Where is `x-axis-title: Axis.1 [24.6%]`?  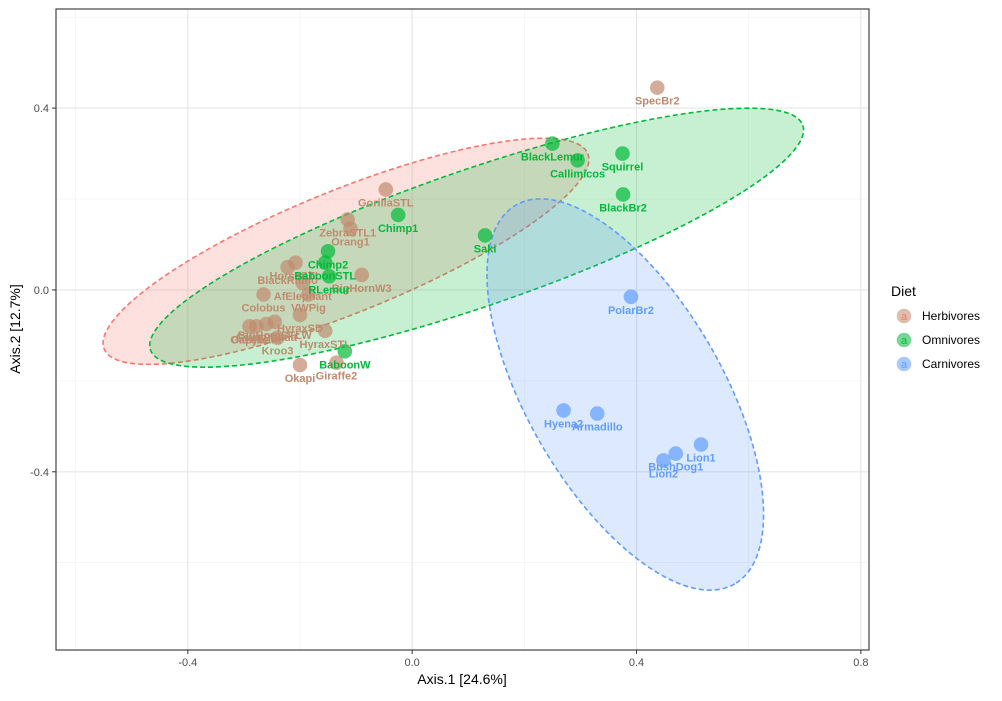
x-axis-title: Axis.1 [24.6%] is located at coordinates (462, 679).